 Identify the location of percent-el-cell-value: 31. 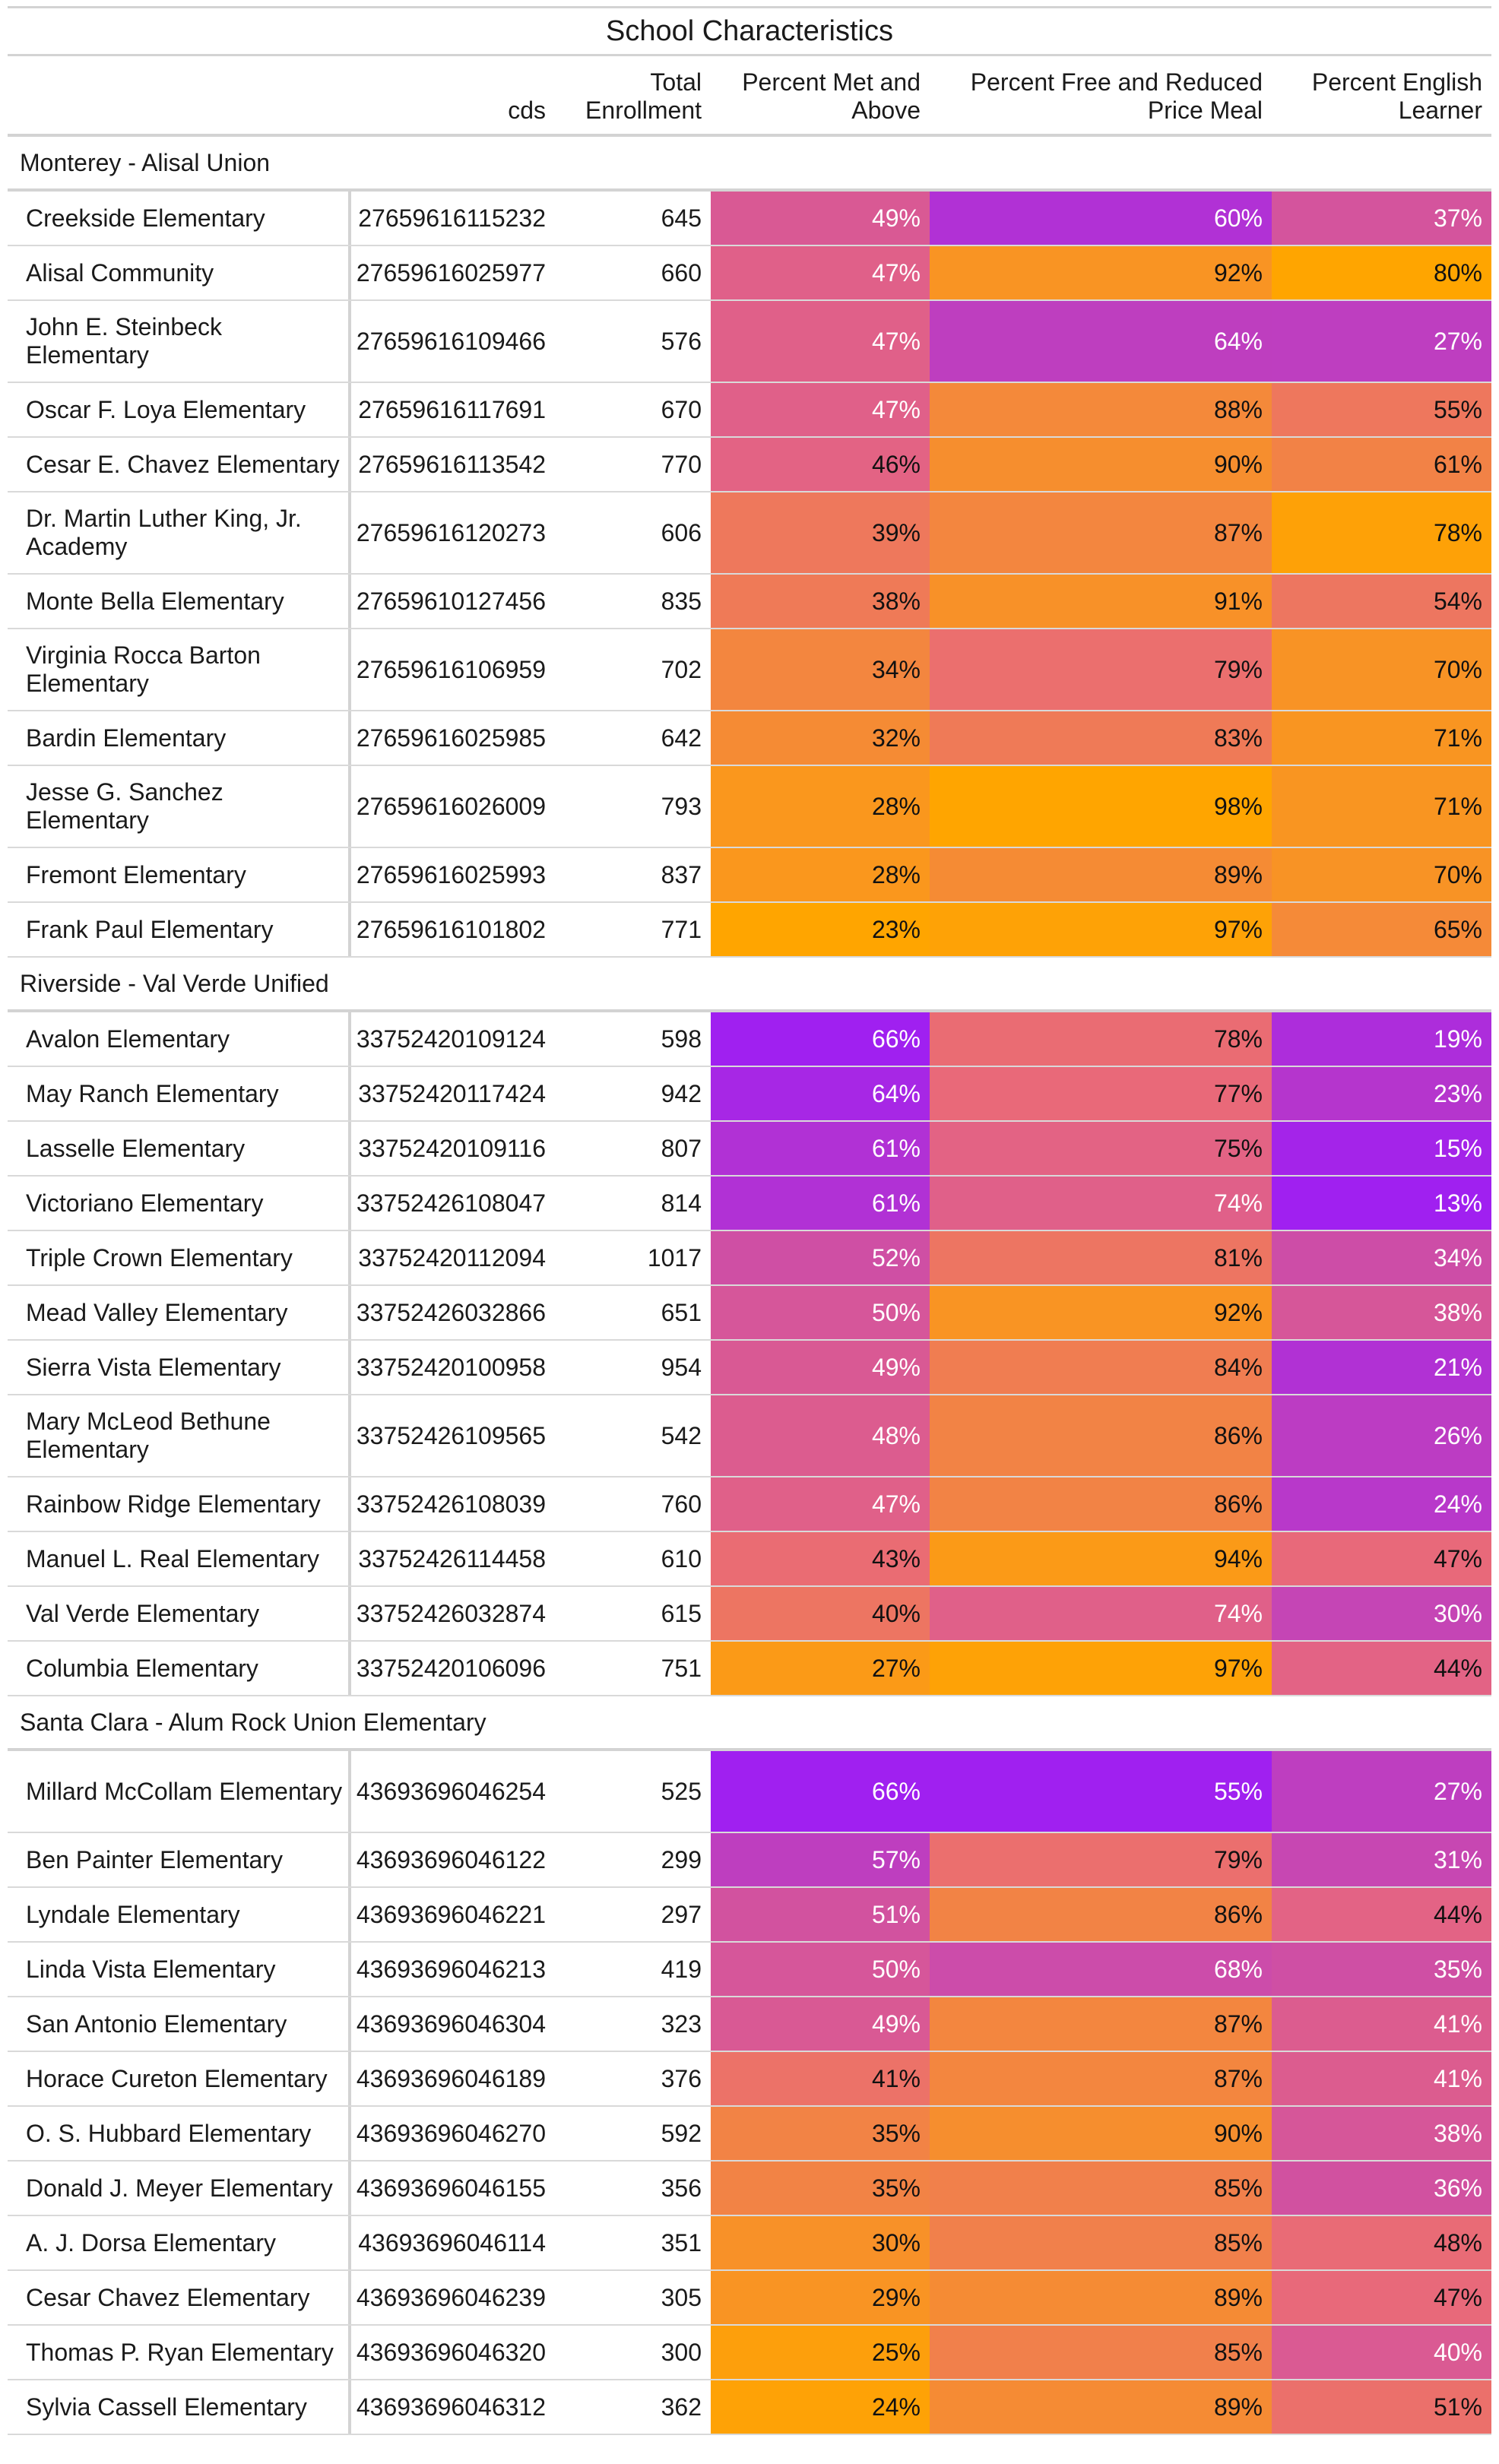
(1447, 1859).